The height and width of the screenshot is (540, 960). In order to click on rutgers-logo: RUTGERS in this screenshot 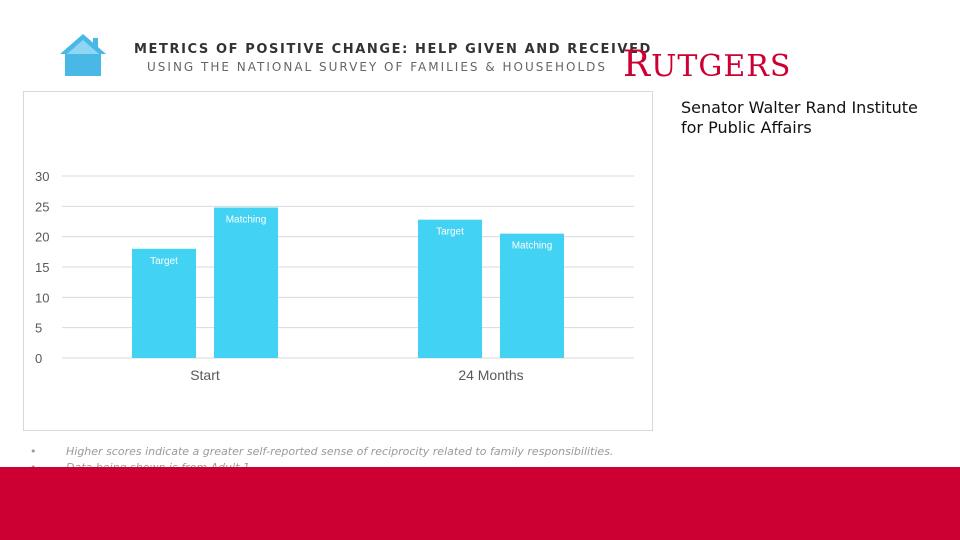, I will do `click(707, 64)`.